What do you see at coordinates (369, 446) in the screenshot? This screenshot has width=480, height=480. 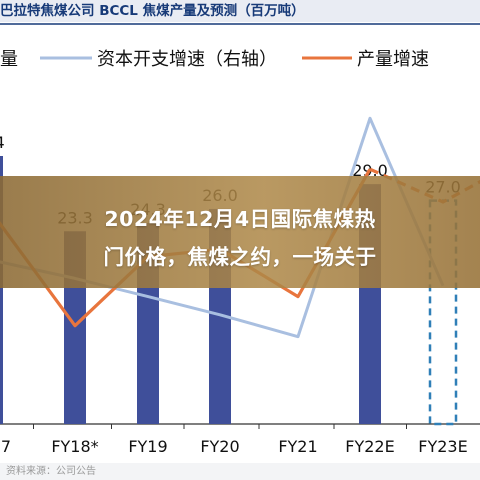 I see `x-tick-label-FY22E: FY22E` at bounding box center [369, 446].